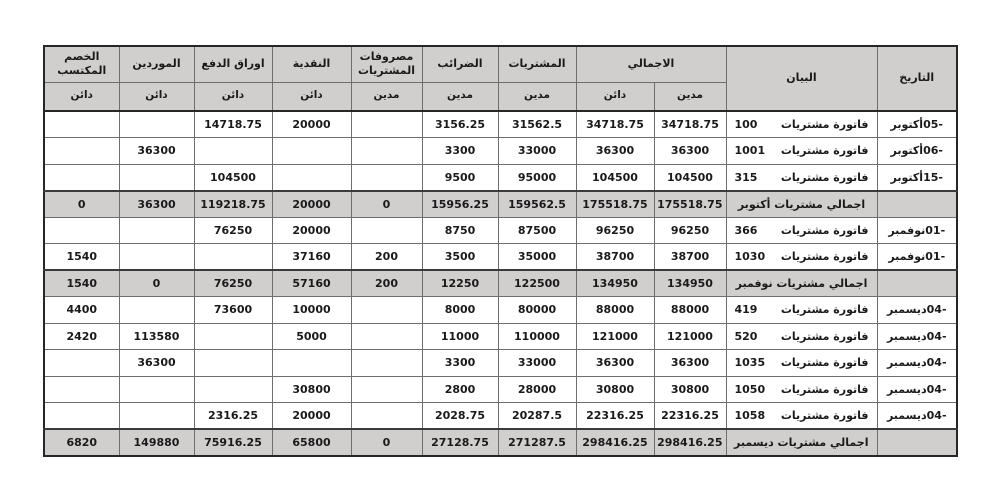  What do you see at coordinates (460, 336) in the screenshot?
I see `taxes-cell: 11000` at bounding box center [460, 336].